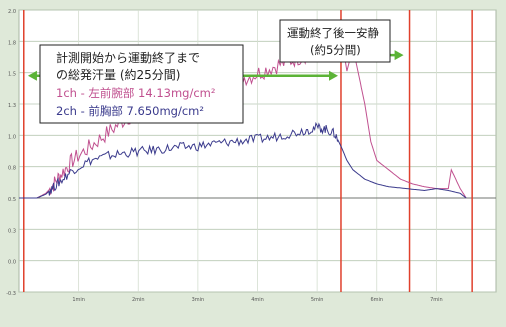  What do you see at coordinates (12, 43) in the screenshot?
I see `y-tick-label: 1.8` at bounding box center [12, 43].